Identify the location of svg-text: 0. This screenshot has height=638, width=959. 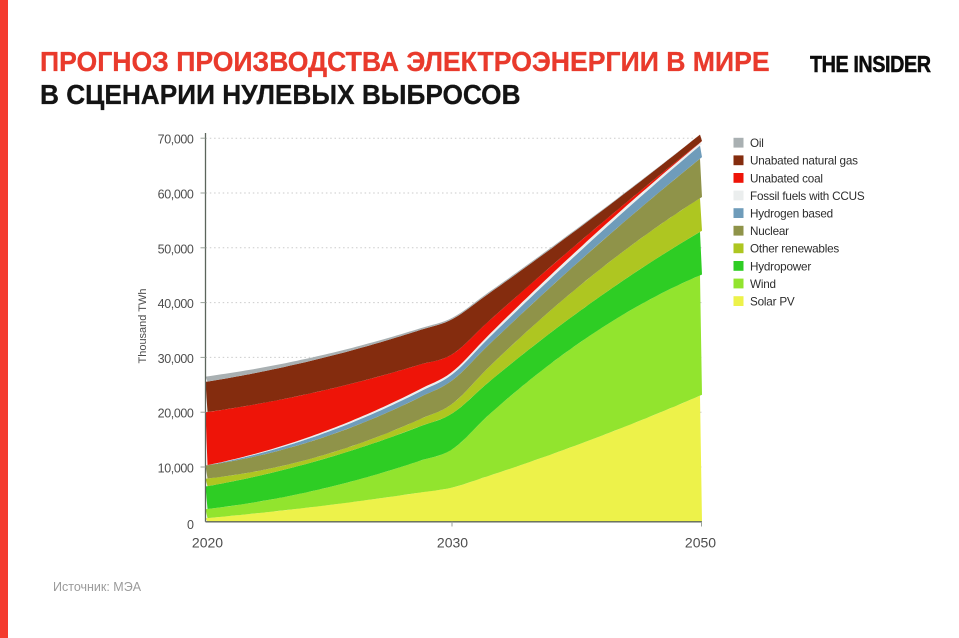
(190, 525).